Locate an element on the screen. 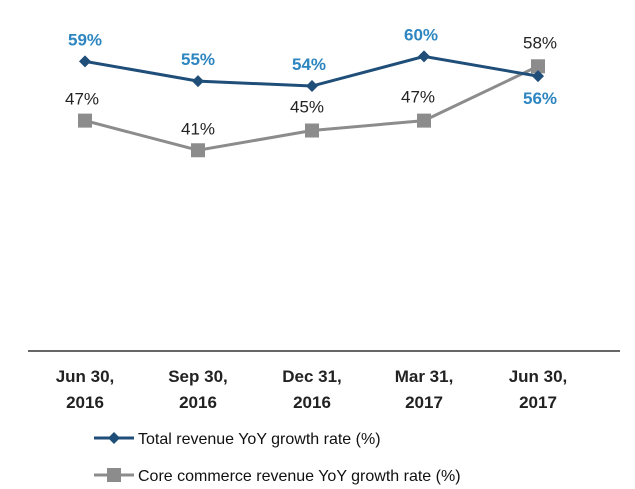 The height and width of the screenshot is (489, 635). legend-marker-total-revenue is located at coordinates (114, 438).